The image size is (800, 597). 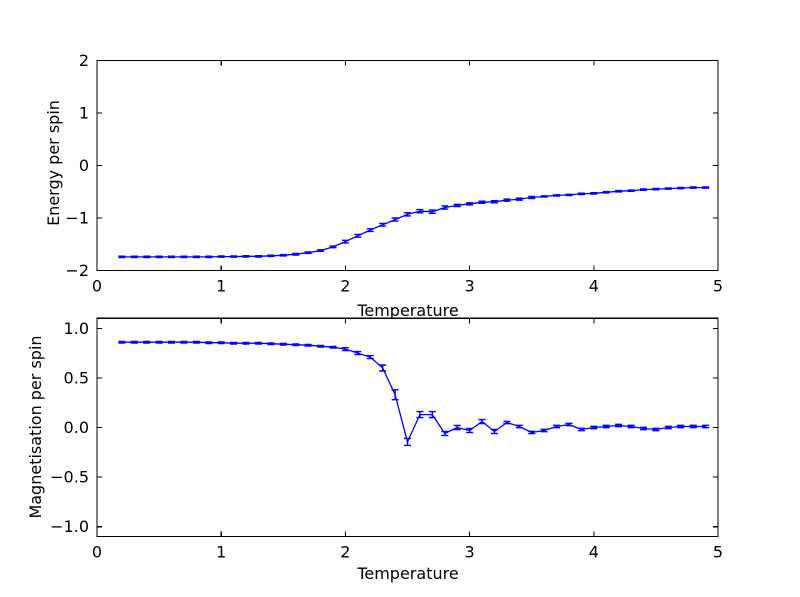 I want to click on y-tick-label: −1, so click(x=77, y=218).